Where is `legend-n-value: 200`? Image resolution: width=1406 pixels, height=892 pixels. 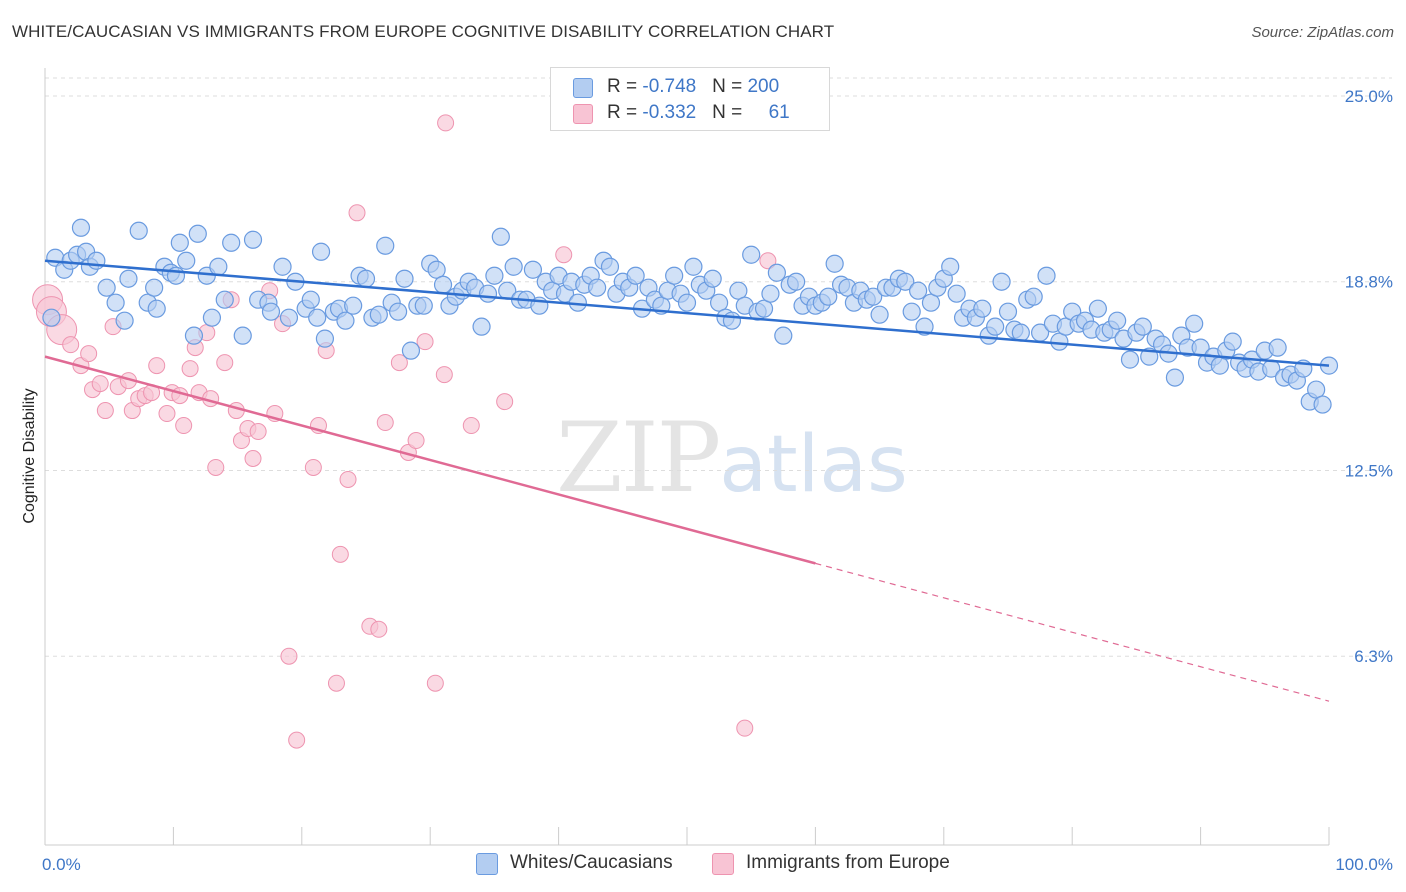 legend-n-value: 200 is located at coordinates (763, 86).